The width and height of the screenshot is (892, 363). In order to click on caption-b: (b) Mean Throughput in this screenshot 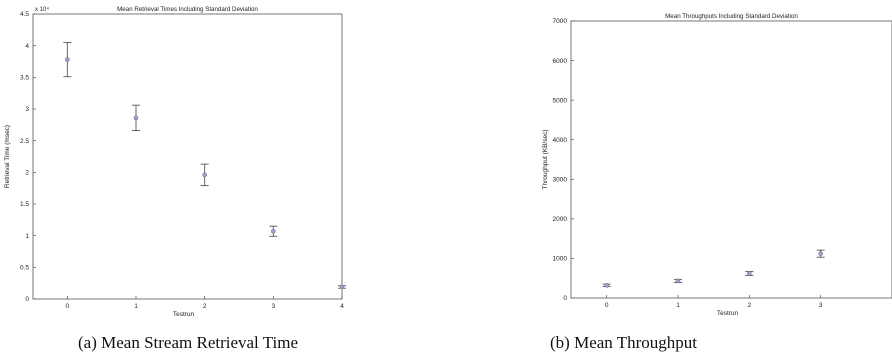, I will do `click(623, 342)`.